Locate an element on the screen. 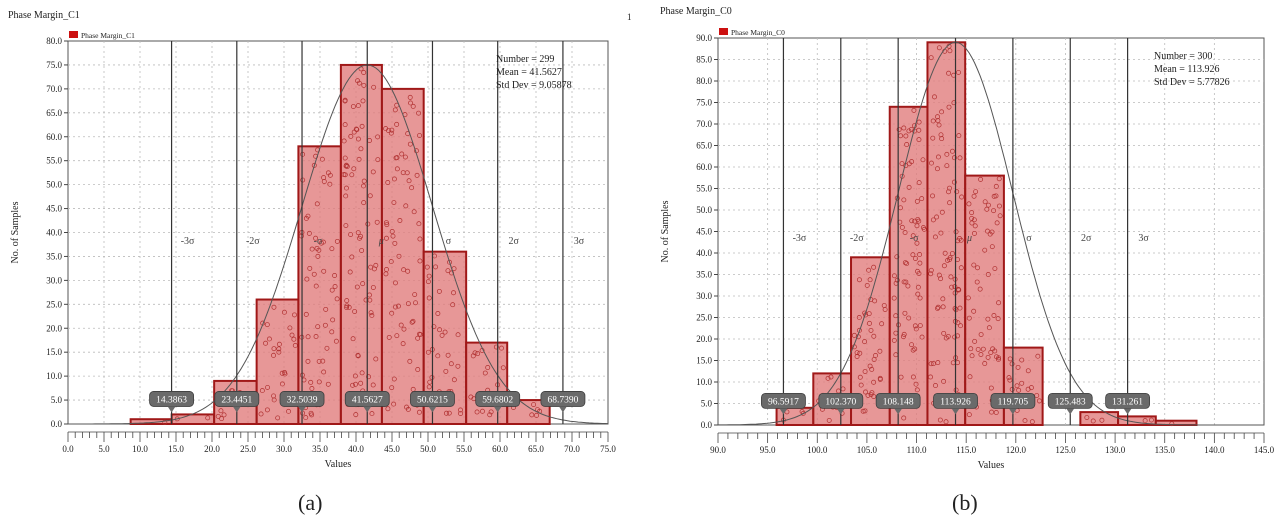 The height and width of the screenshot is (521, 1286). y-tick-label: 10.0 is located at coordinates (54, 376).